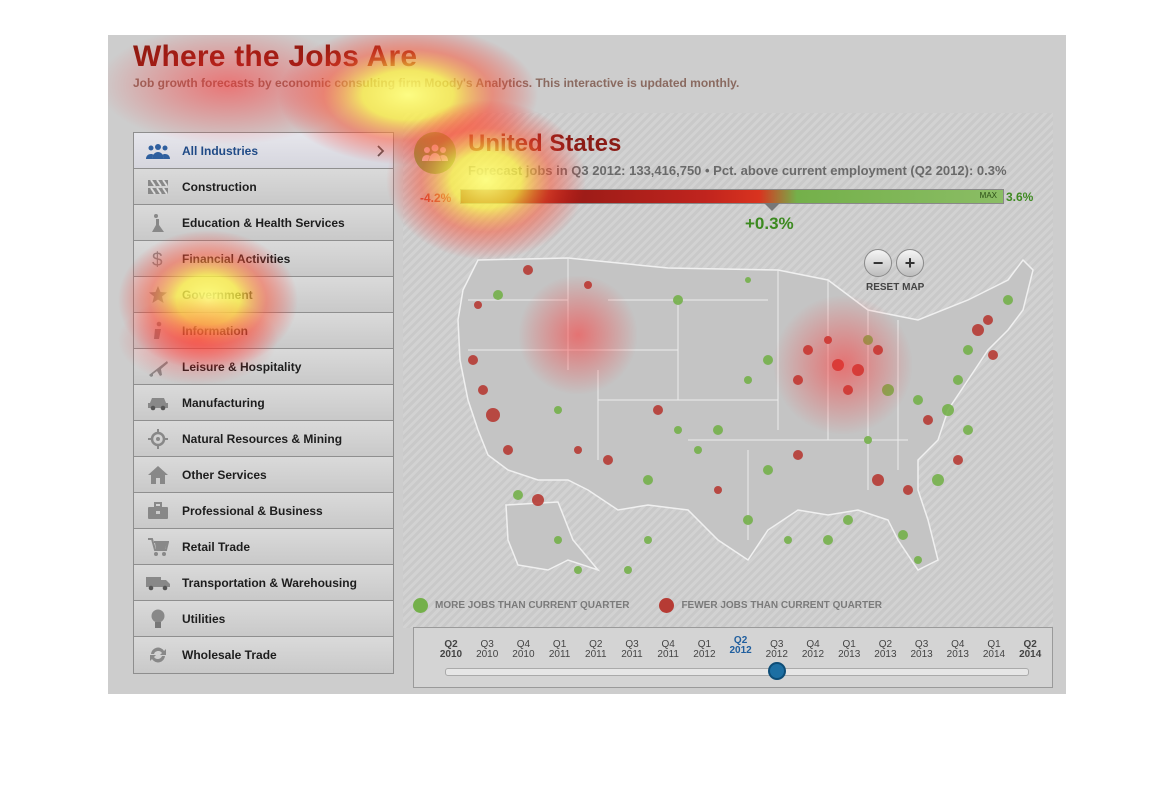  What do you see at coordinates (704, 650) in the screenshot?
I see `timeline-tick: Q1 2012` at bounding box center [704, 650].